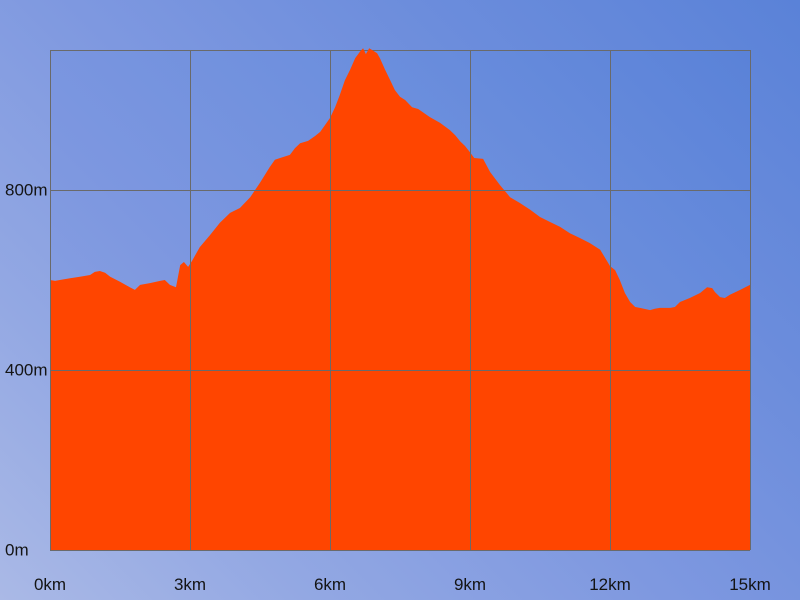 The height and width of the screenshot is (600, 800). Describe the element at coordinates (470, 584) in the screenshot. I see `x-tick-label: 9km` at that location.